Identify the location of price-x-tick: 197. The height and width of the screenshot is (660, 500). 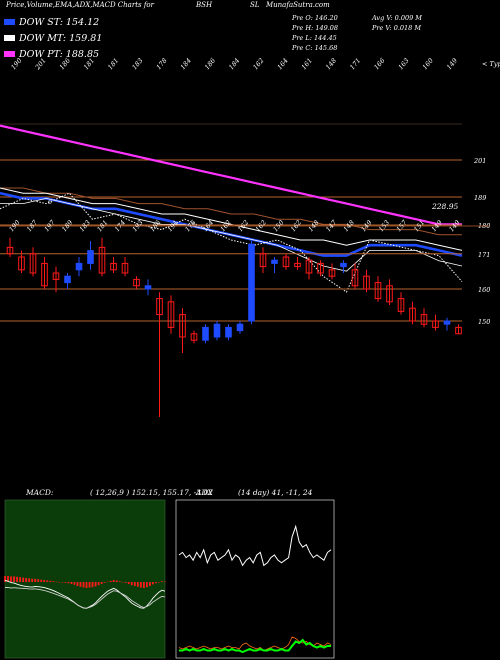
(50, 225).